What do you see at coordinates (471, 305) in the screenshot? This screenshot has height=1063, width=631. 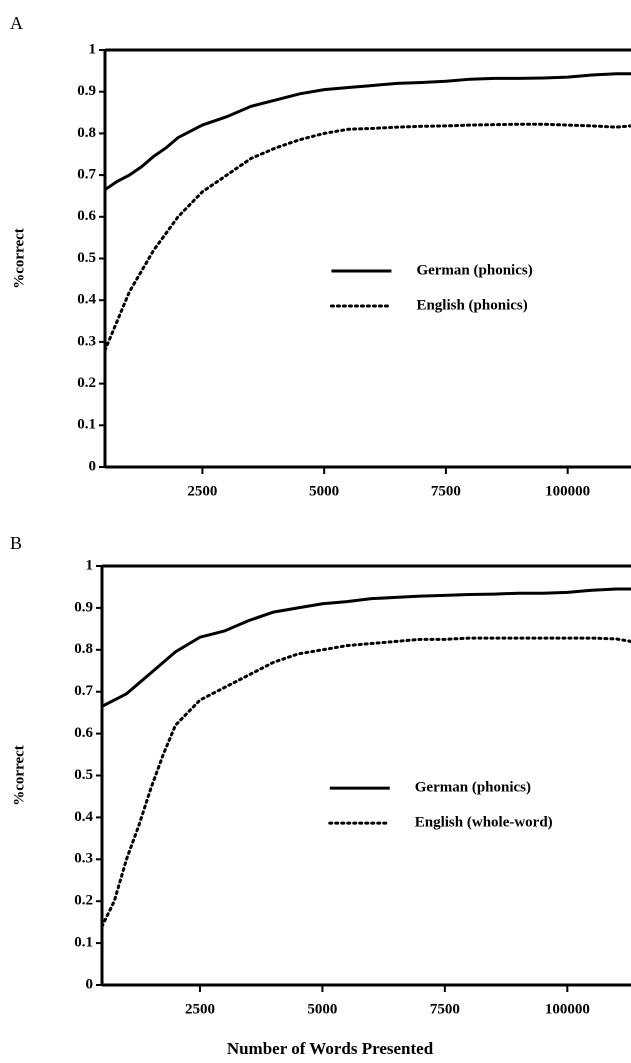 I see `legend-label: English (phonics)` at bounding box center [471, 305].